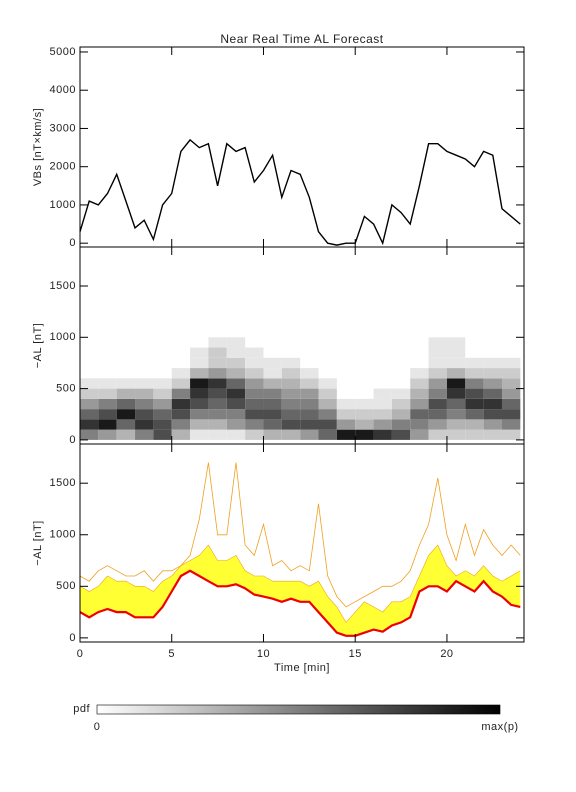 This screenshot has width=576, height=792. Describe the element at coordinates (63, 205) in the screenshot. I see `y-tick-label: 1000` at that location.